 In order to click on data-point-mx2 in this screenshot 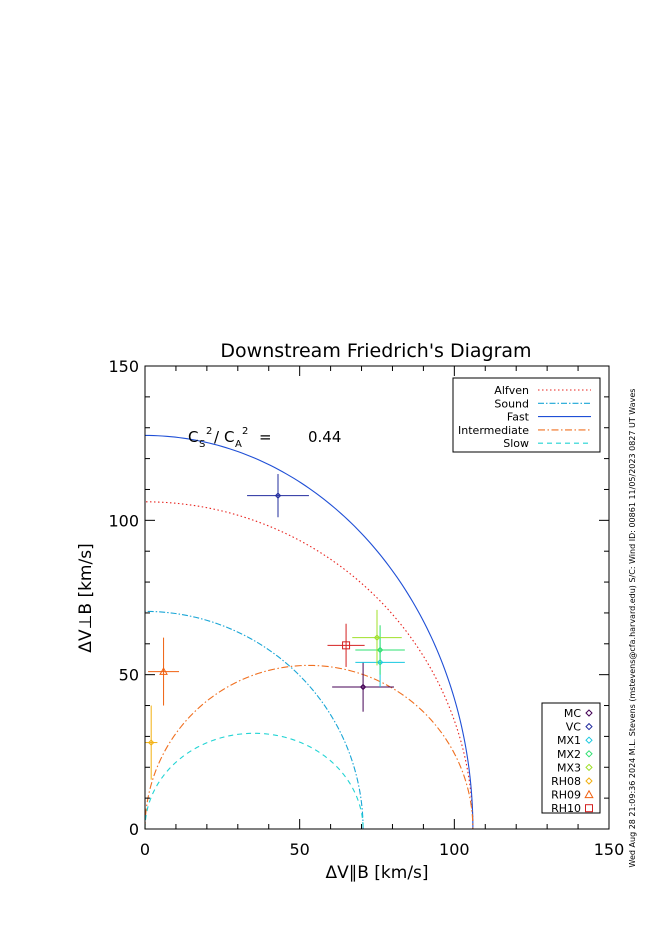, I will do `click(380, 650)`.